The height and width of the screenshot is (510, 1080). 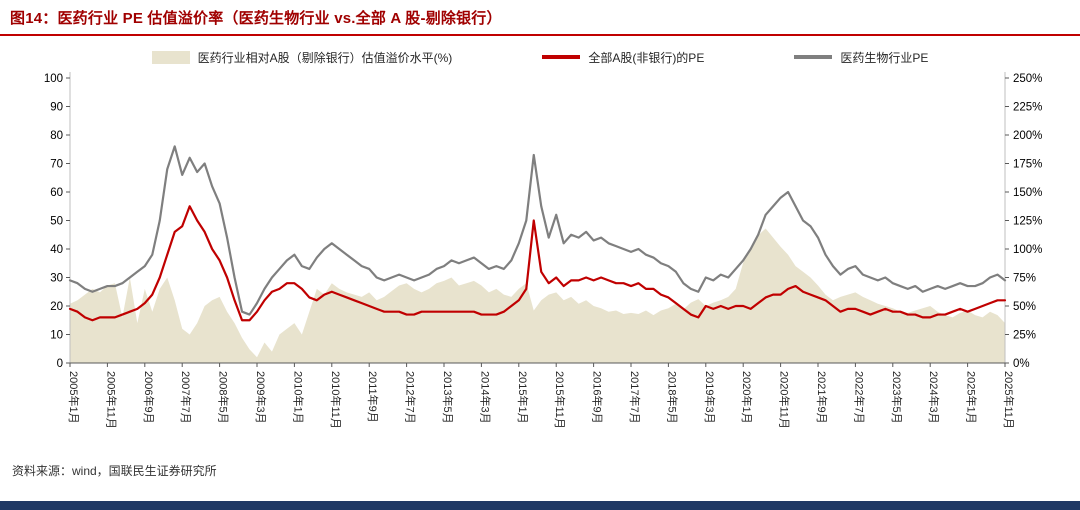 I want to click on svg-text: 2014年3月, so click(x=485, y=397).